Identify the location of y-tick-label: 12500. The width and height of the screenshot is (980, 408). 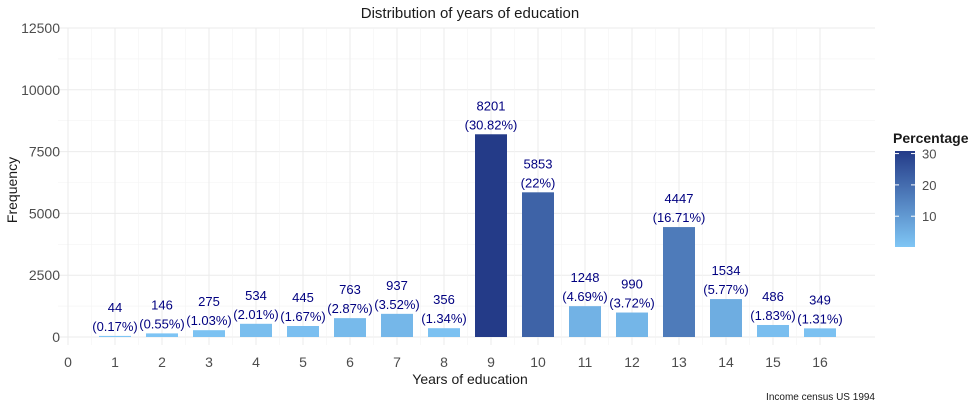
(40, 28).